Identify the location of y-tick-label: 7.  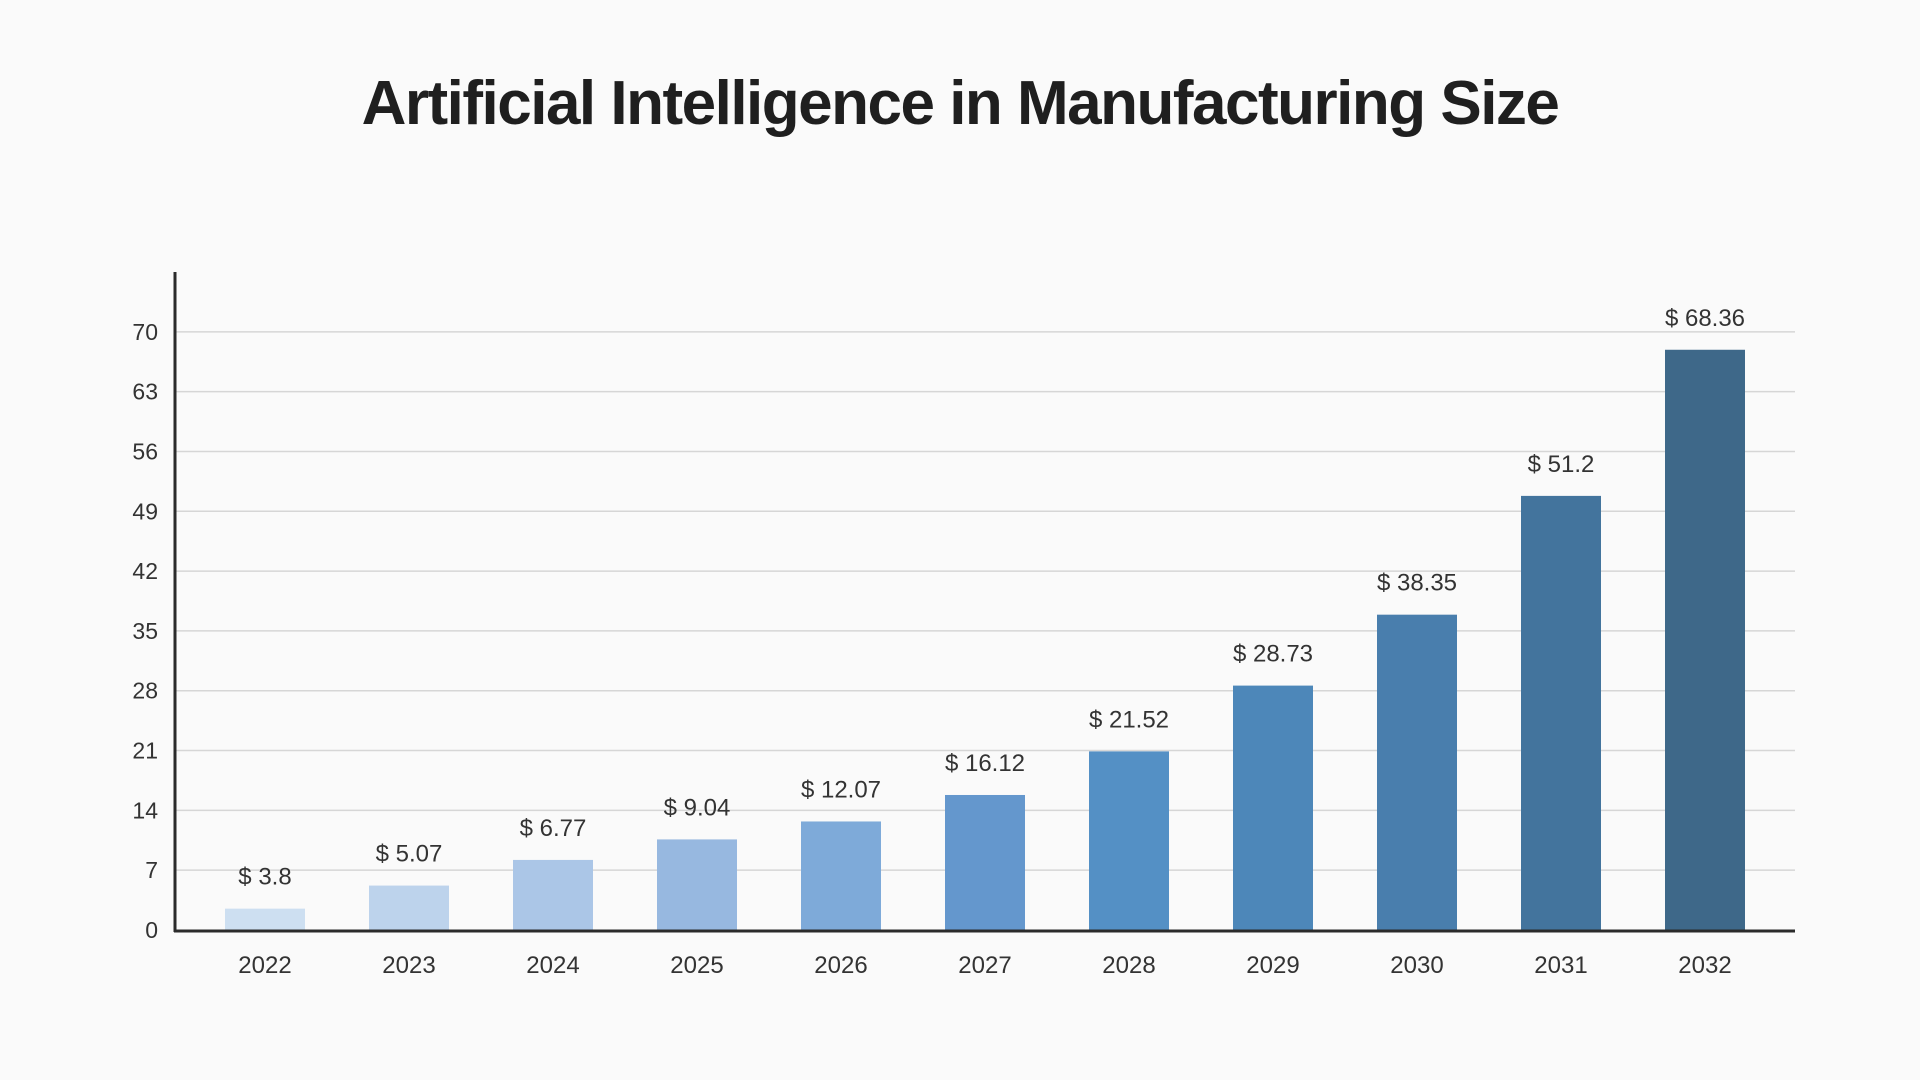
(151, 870).